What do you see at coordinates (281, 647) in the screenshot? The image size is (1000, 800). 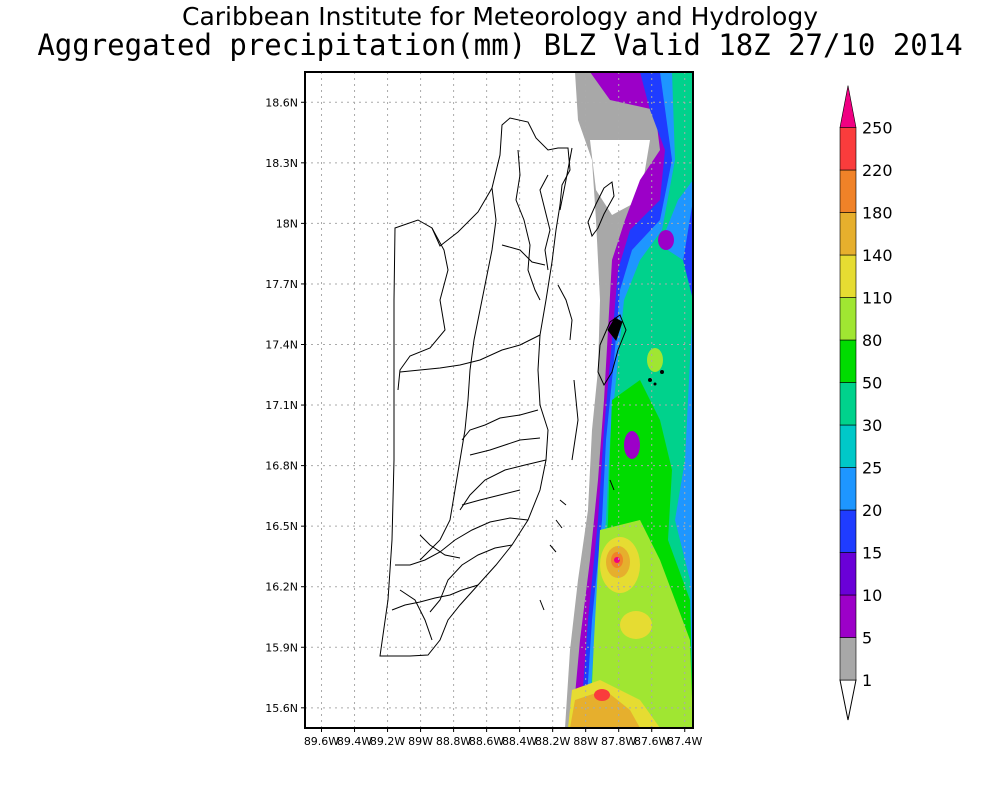 I see `lat-tick-label: 15.9N` at bounding box center [281, 647].